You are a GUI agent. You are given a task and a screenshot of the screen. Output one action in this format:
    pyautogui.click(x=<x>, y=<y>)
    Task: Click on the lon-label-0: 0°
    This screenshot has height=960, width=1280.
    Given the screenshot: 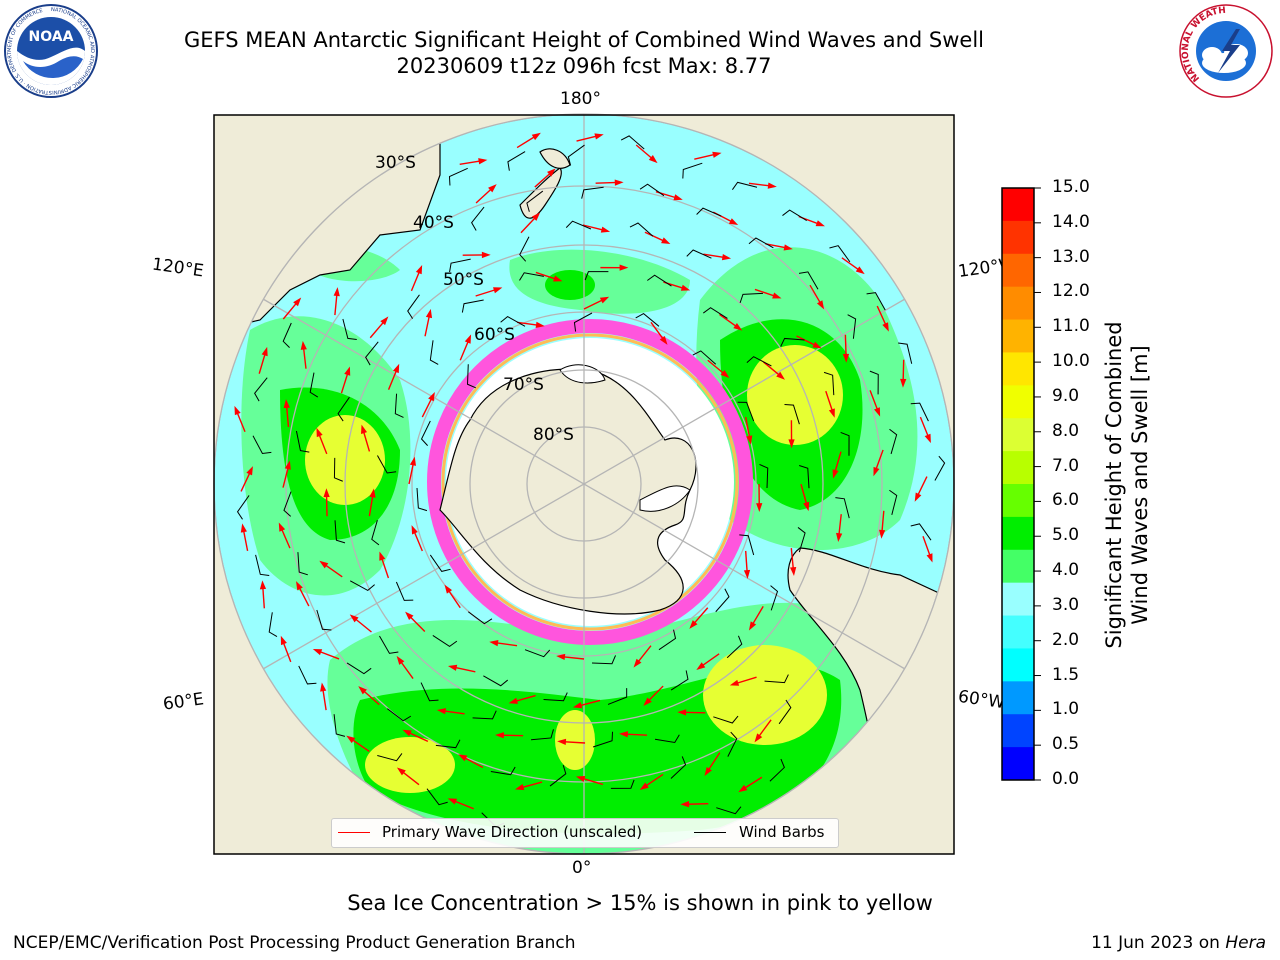 What is the action you would take?
    pyautogui.click(x=582, y=868)
    